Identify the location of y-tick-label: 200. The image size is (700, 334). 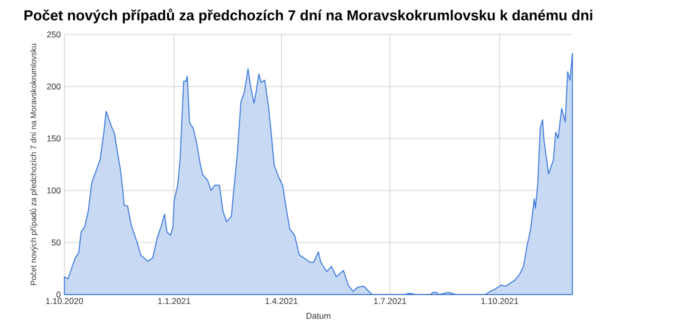
(54, 86).